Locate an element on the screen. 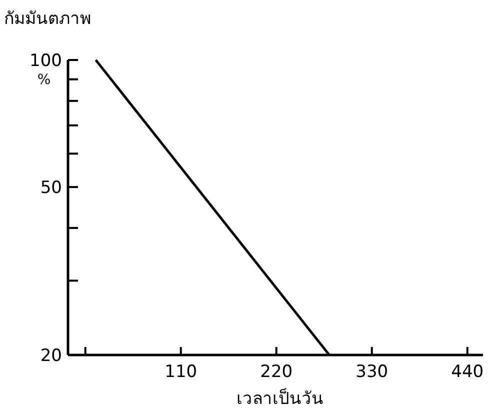 The image size is (503, 419). x-axis-title: เวลาเป็นวัน is located at coordinates (280, 398).